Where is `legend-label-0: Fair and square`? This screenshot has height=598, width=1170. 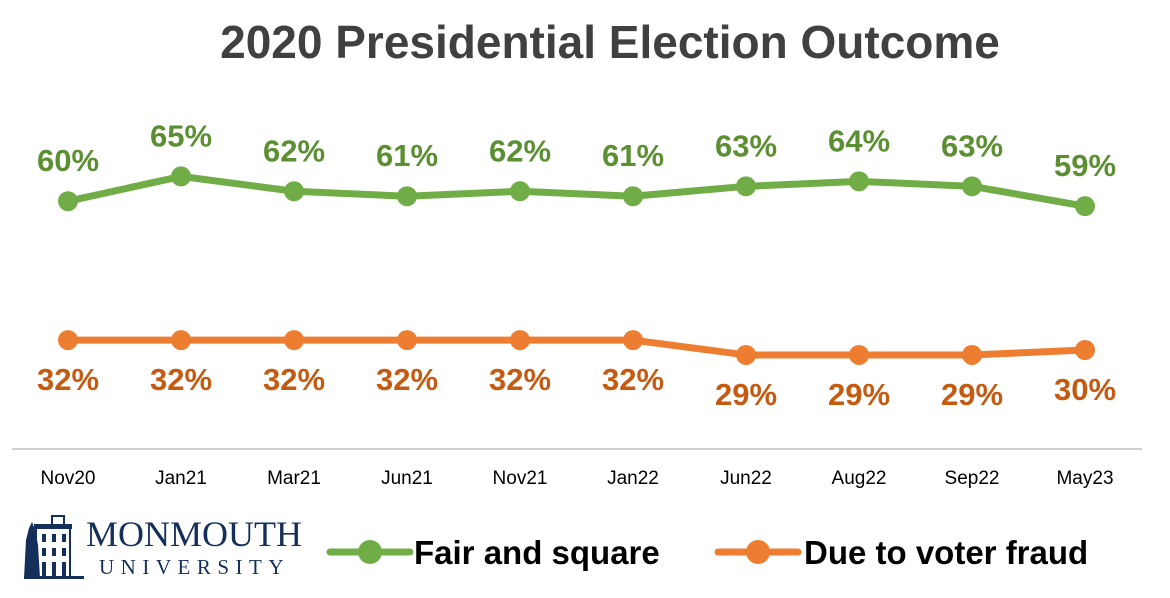
legend-label-0: Fair and square is located at coordinates (537, 552).